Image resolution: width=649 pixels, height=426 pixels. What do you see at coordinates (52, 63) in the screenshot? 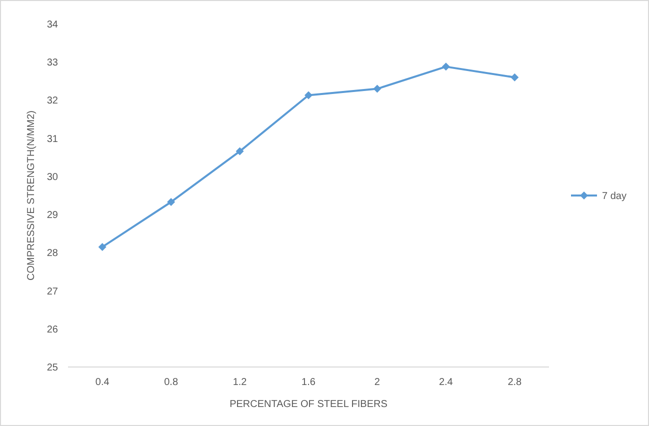
I see `y-tick-label: 33` at bounding box center [52, 63].